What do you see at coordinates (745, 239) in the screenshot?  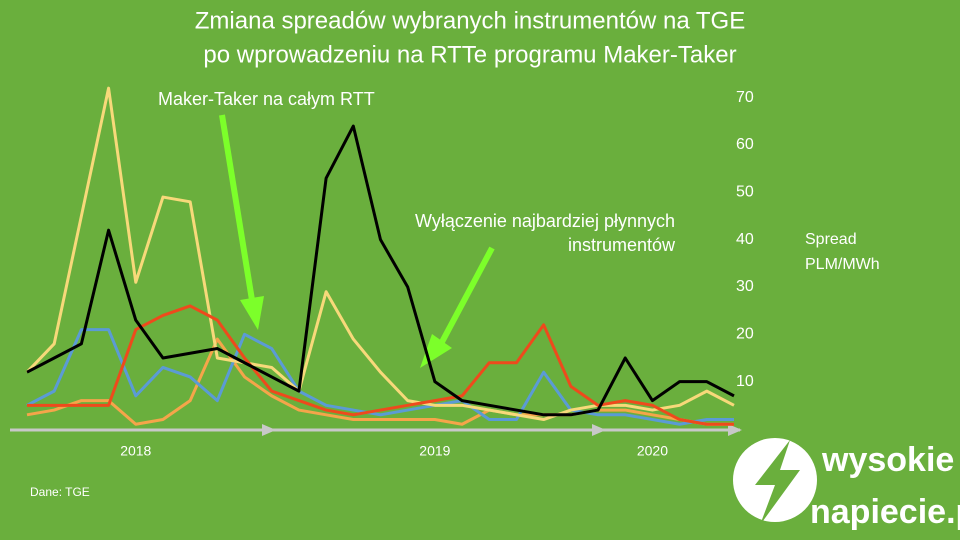 I see `y-tick-label: 40` at bounding box center [745, 239].